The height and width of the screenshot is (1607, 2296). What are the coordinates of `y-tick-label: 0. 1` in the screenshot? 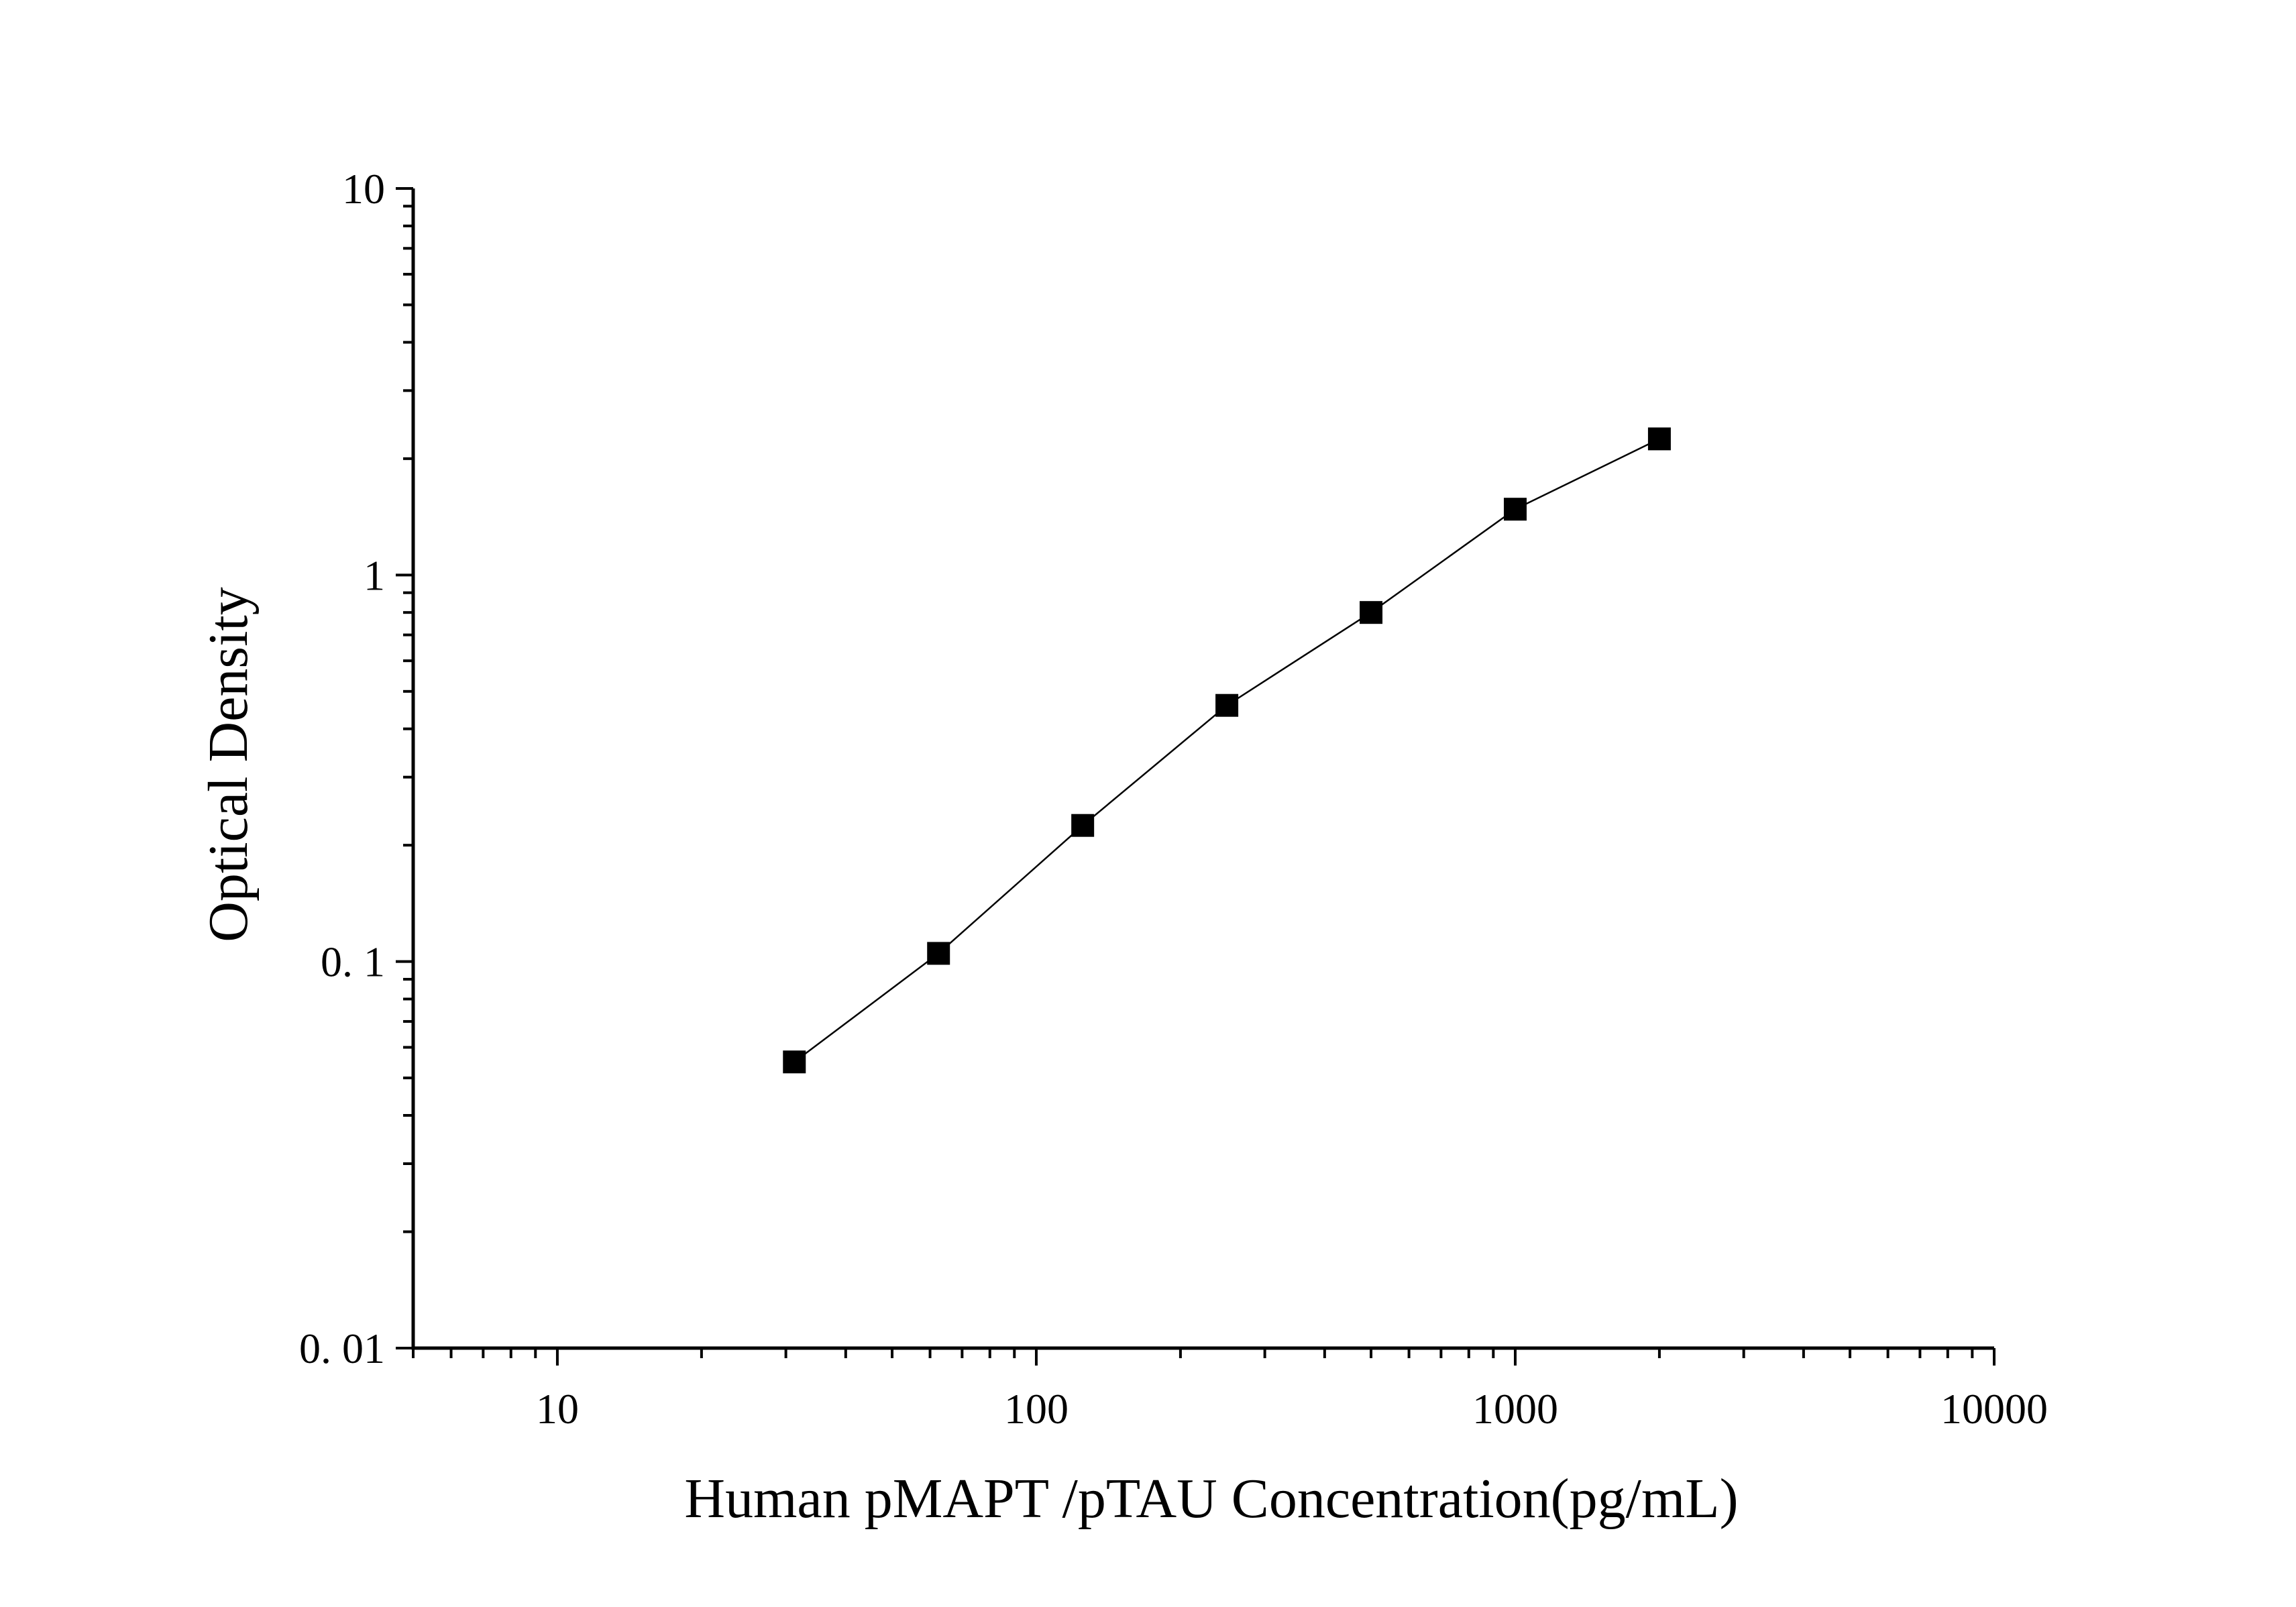 It's located at (353, 962).